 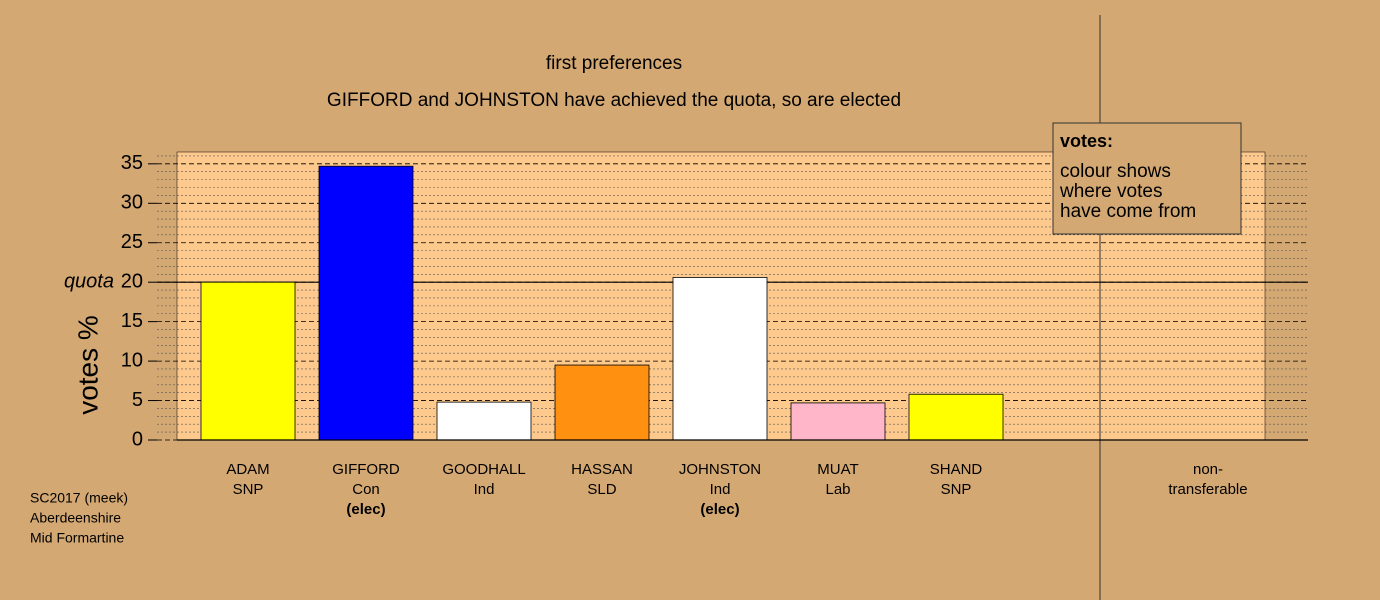 I want to click on y-tick-label: 35, so click(x=132, y=163).